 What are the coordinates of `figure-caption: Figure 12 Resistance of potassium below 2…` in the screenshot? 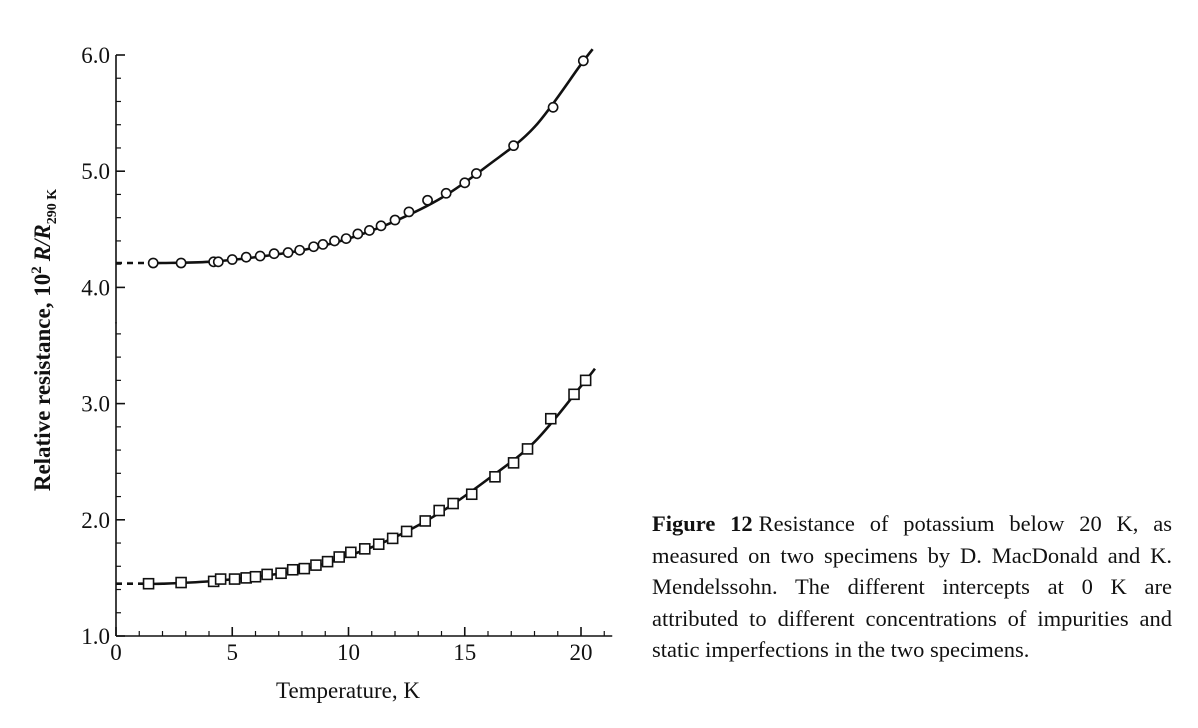 It's located at (912, 587).